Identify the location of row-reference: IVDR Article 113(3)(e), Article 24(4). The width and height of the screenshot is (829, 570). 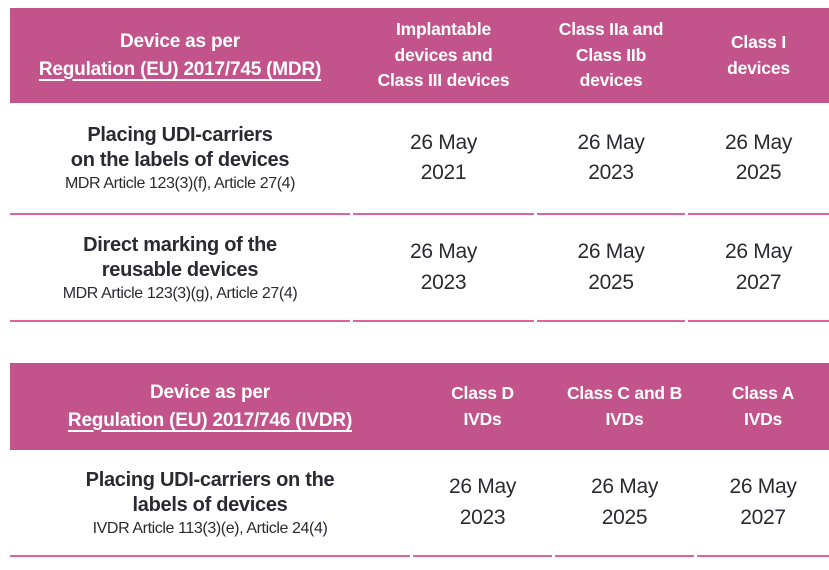
(210, 528).